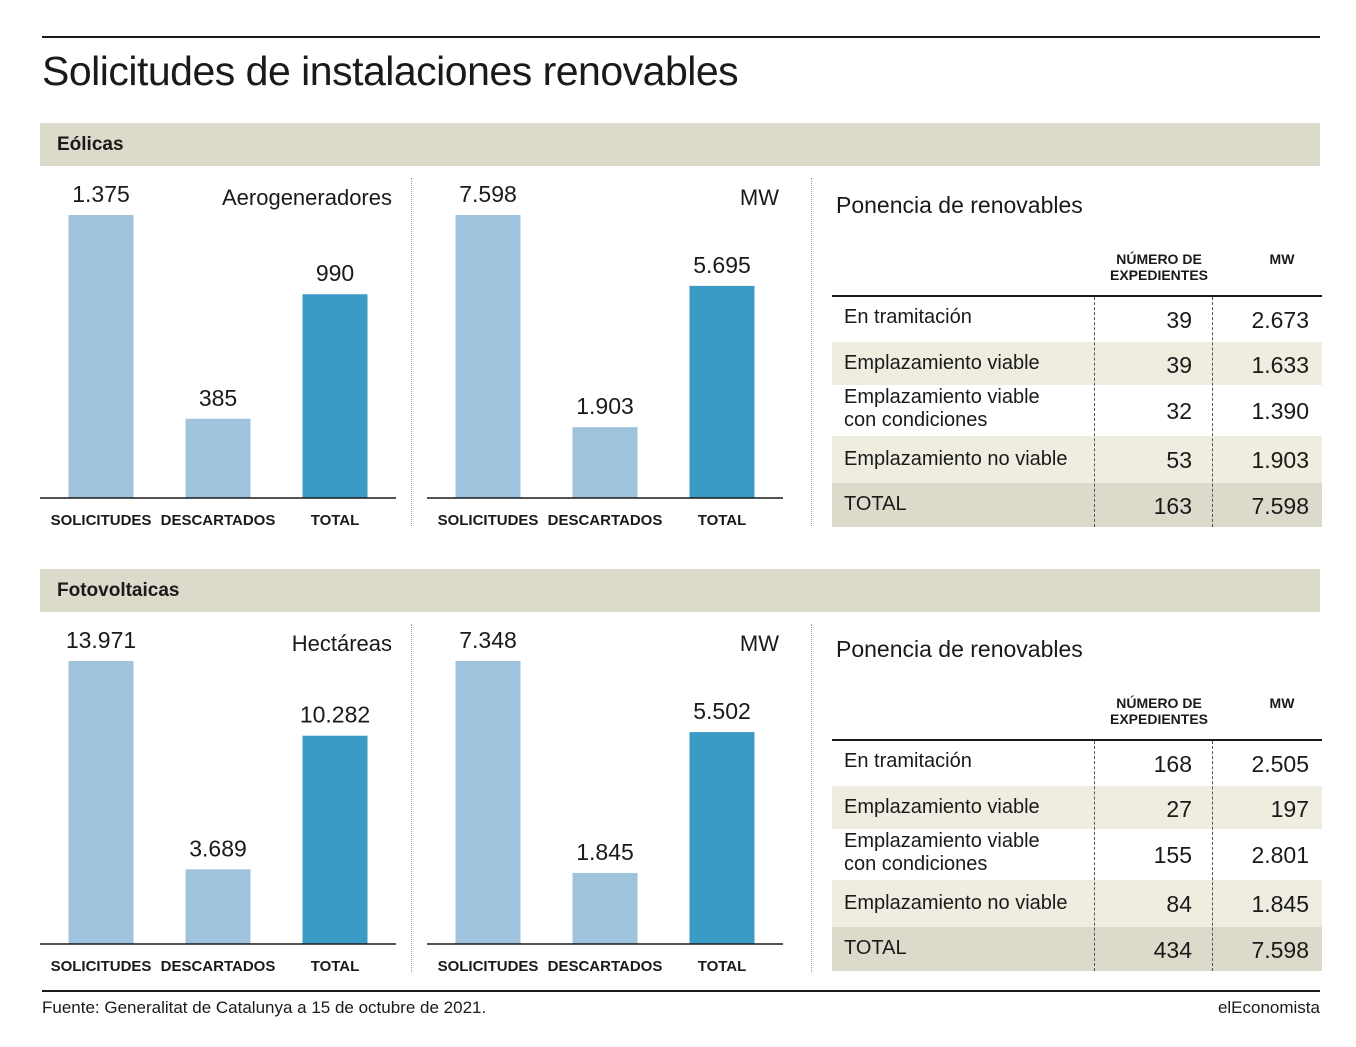 Image resolution: width=1356 pixels, height=1047 pixels. I want to click on bar-value-label: 5.695, so click(722, 265).